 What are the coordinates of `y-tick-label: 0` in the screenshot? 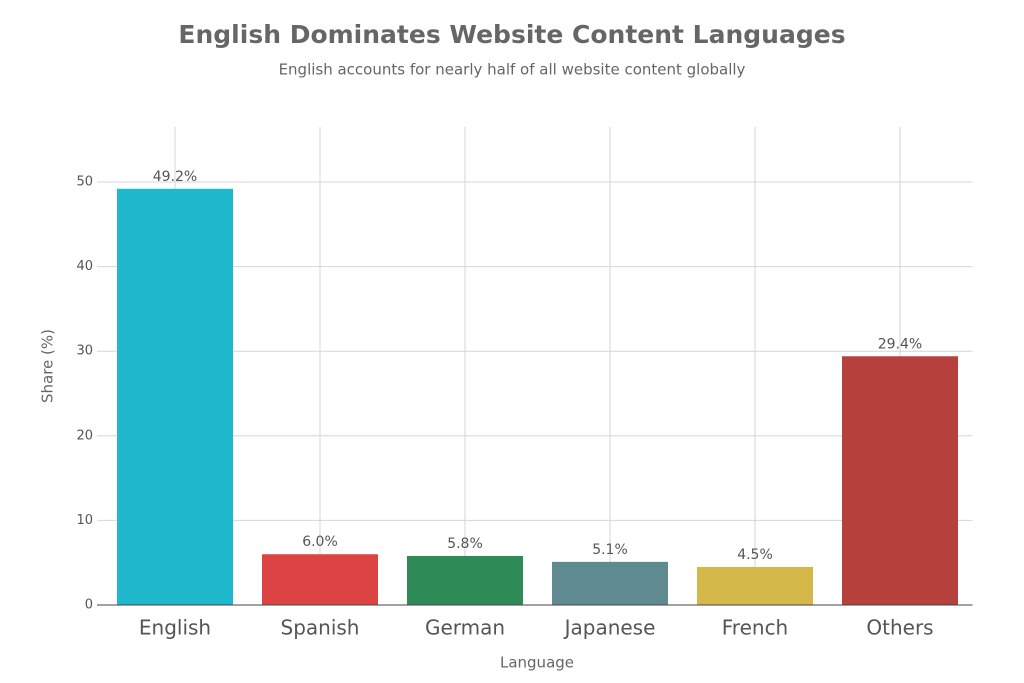 It's located at (89, 605).